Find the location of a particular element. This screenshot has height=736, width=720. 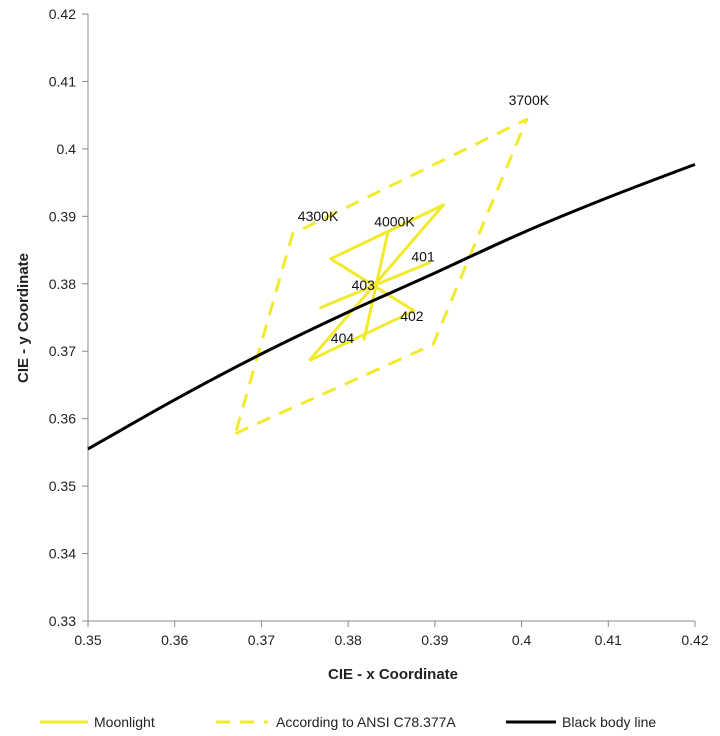

x-axis-title: CIE - x Coordinate is located at coordinates (393, 674).